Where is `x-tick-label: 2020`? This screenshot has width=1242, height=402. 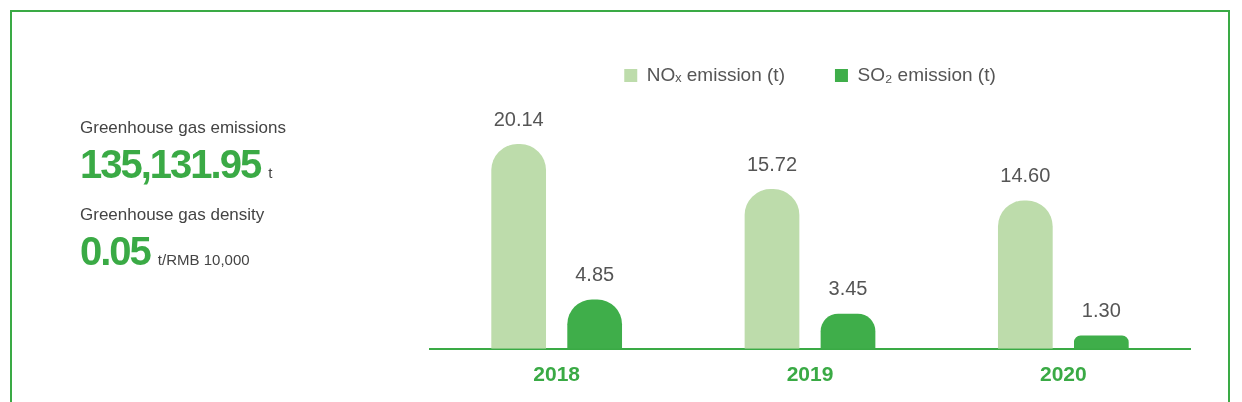
x-tick-label: 2020 is located at coordinates (1063, 374).